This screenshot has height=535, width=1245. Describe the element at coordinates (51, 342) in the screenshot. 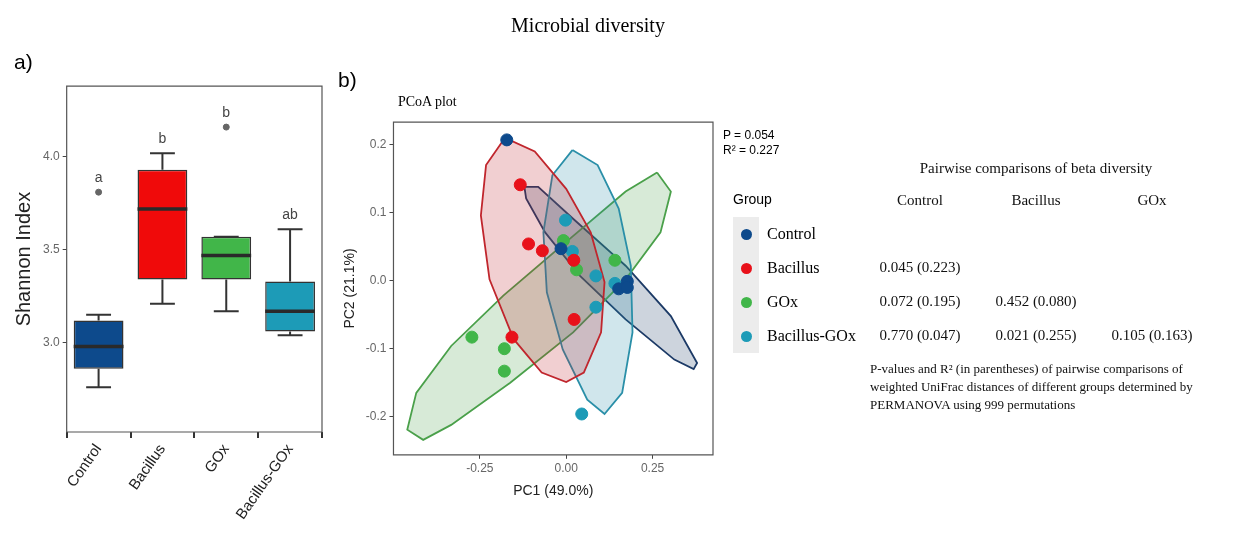

I see `y-tick-label: 3.0` at that location.